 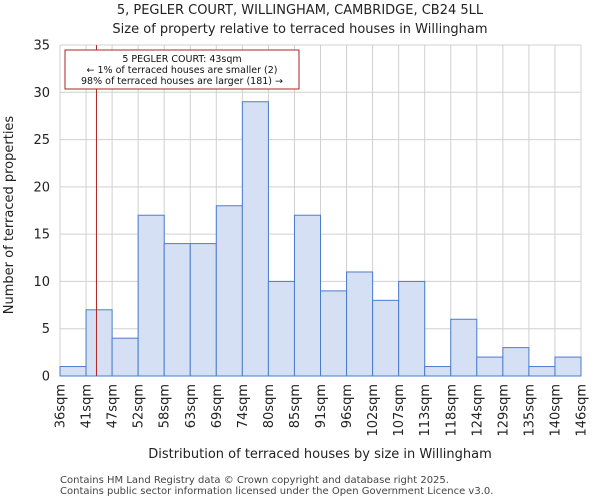 I want to click on x-tick-label: 107sqm, so click(x=399, y=410).